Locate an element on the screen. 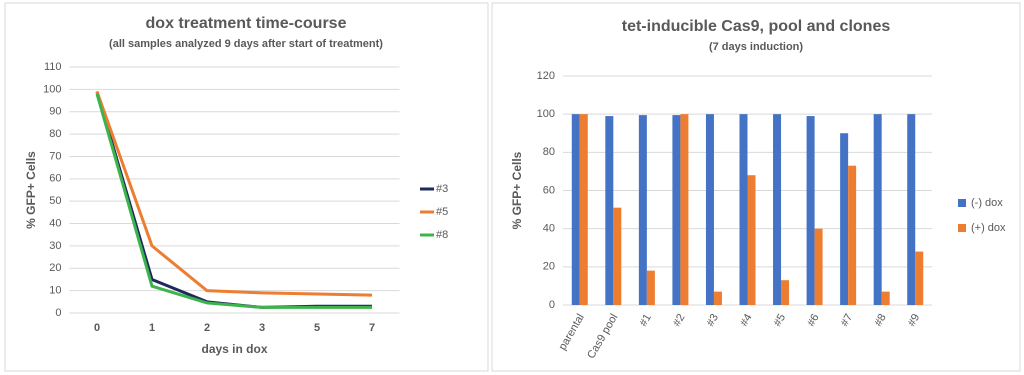  y-tick-label: 90 is located at coordinates (55, 112).